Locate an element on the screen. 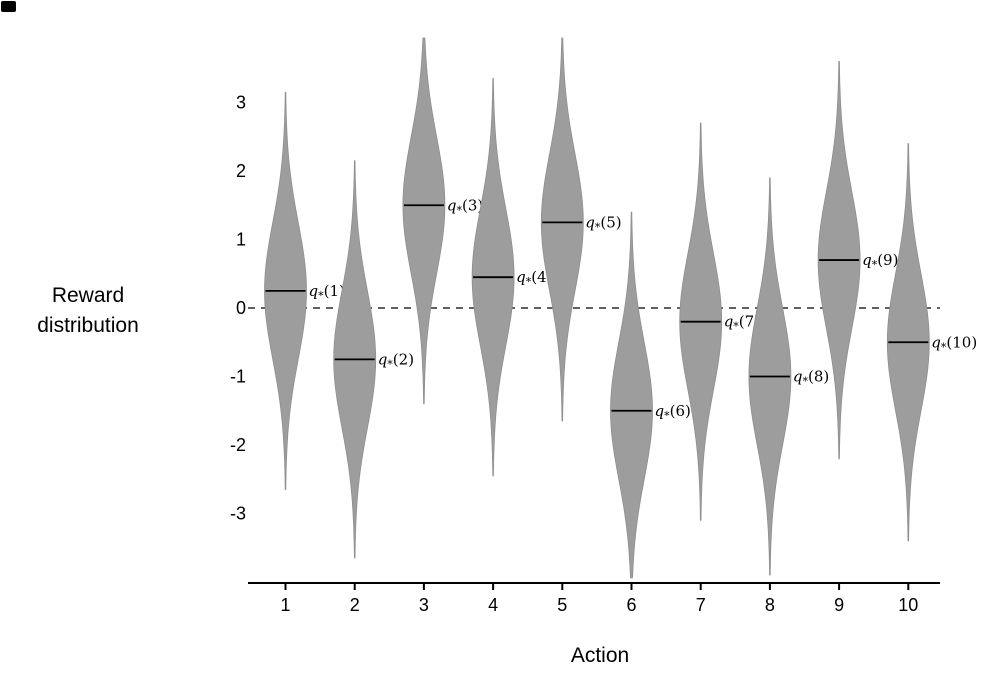 The width and height of the screenshot is (1007, 694). mean-label-action-5: q*(5) is located at coordinates (603, 223).